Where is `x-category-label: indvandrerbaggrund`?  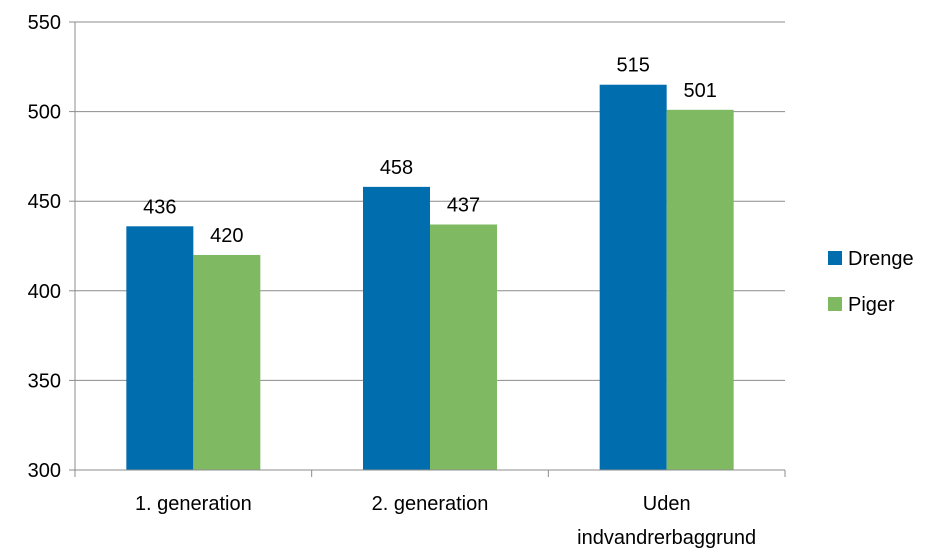 x-category-label: indvandrerbaggrund is located at coordinates (666, 538).